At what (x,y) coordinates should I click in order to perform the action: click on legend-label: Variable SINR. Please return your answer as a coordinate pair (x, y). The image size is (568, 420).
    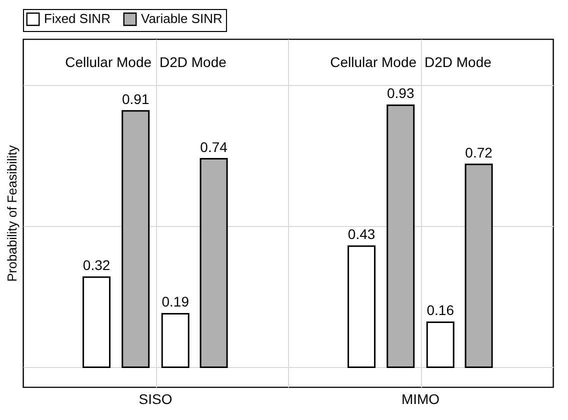
    Looking at the image, I should click on (181, 18).